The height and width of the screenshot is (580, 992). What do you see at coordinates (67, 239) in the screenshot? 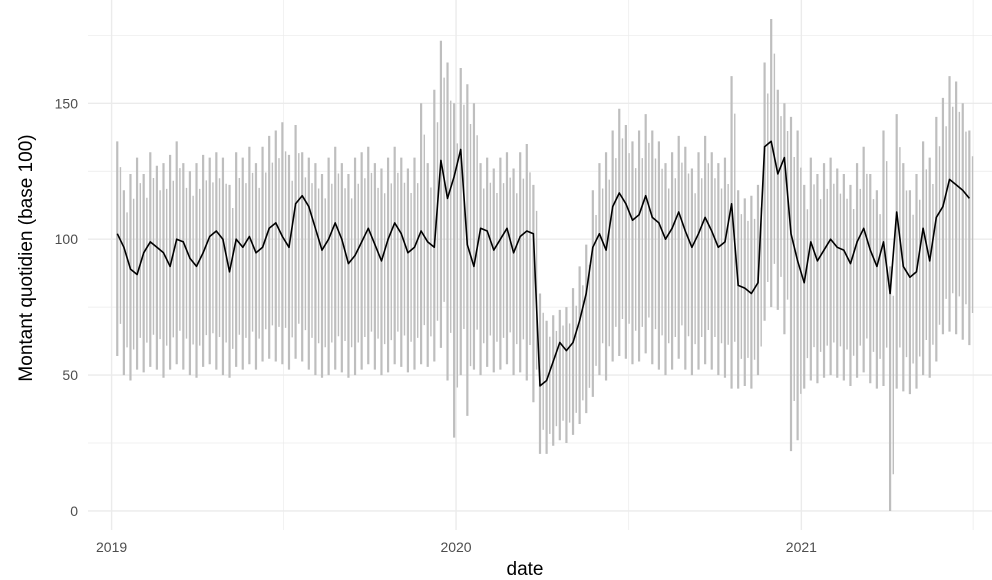
I see `y-tick-label: 100` at bounding box center [67, 239].